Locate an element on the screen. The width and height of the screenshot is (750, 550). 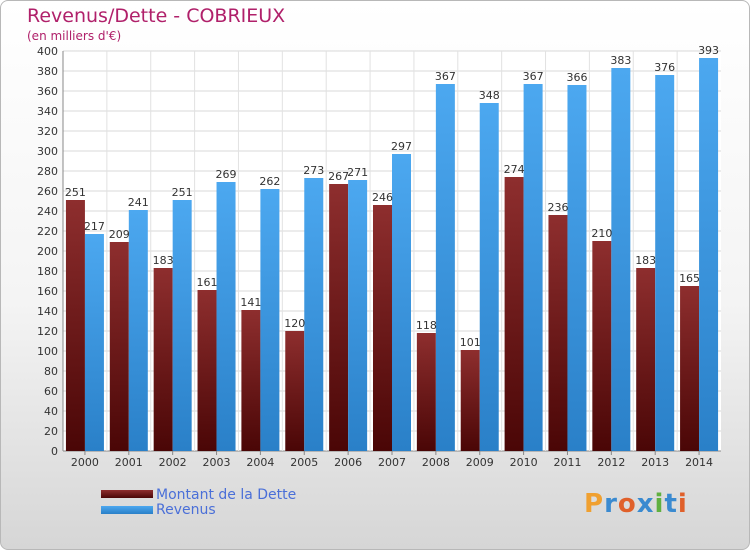
x-tick-label: 2006 is located at coordinates (348, 462).